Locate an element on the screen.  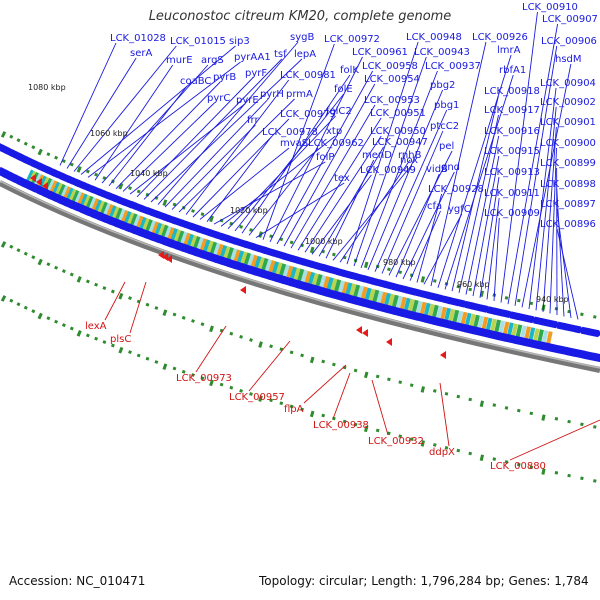
top-gene-label: menD is located at coordinates (377, 155).